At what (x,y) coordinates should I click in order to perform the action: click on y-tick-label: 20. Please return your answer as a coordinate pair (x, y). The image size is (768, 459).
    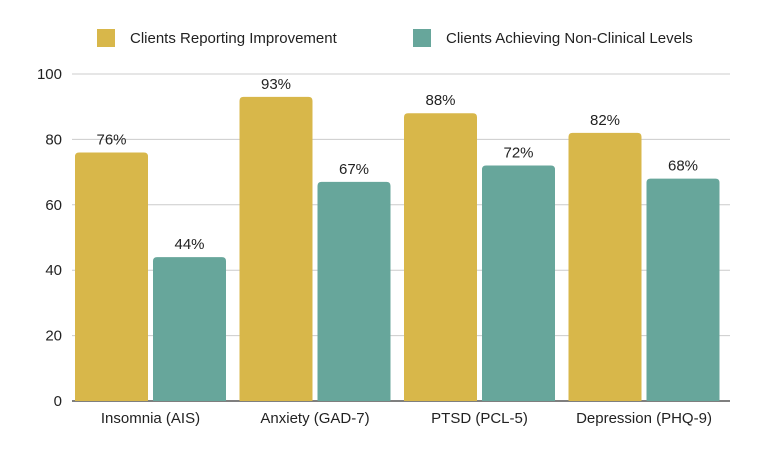
    Looking at the image, I should click on (53, 336).